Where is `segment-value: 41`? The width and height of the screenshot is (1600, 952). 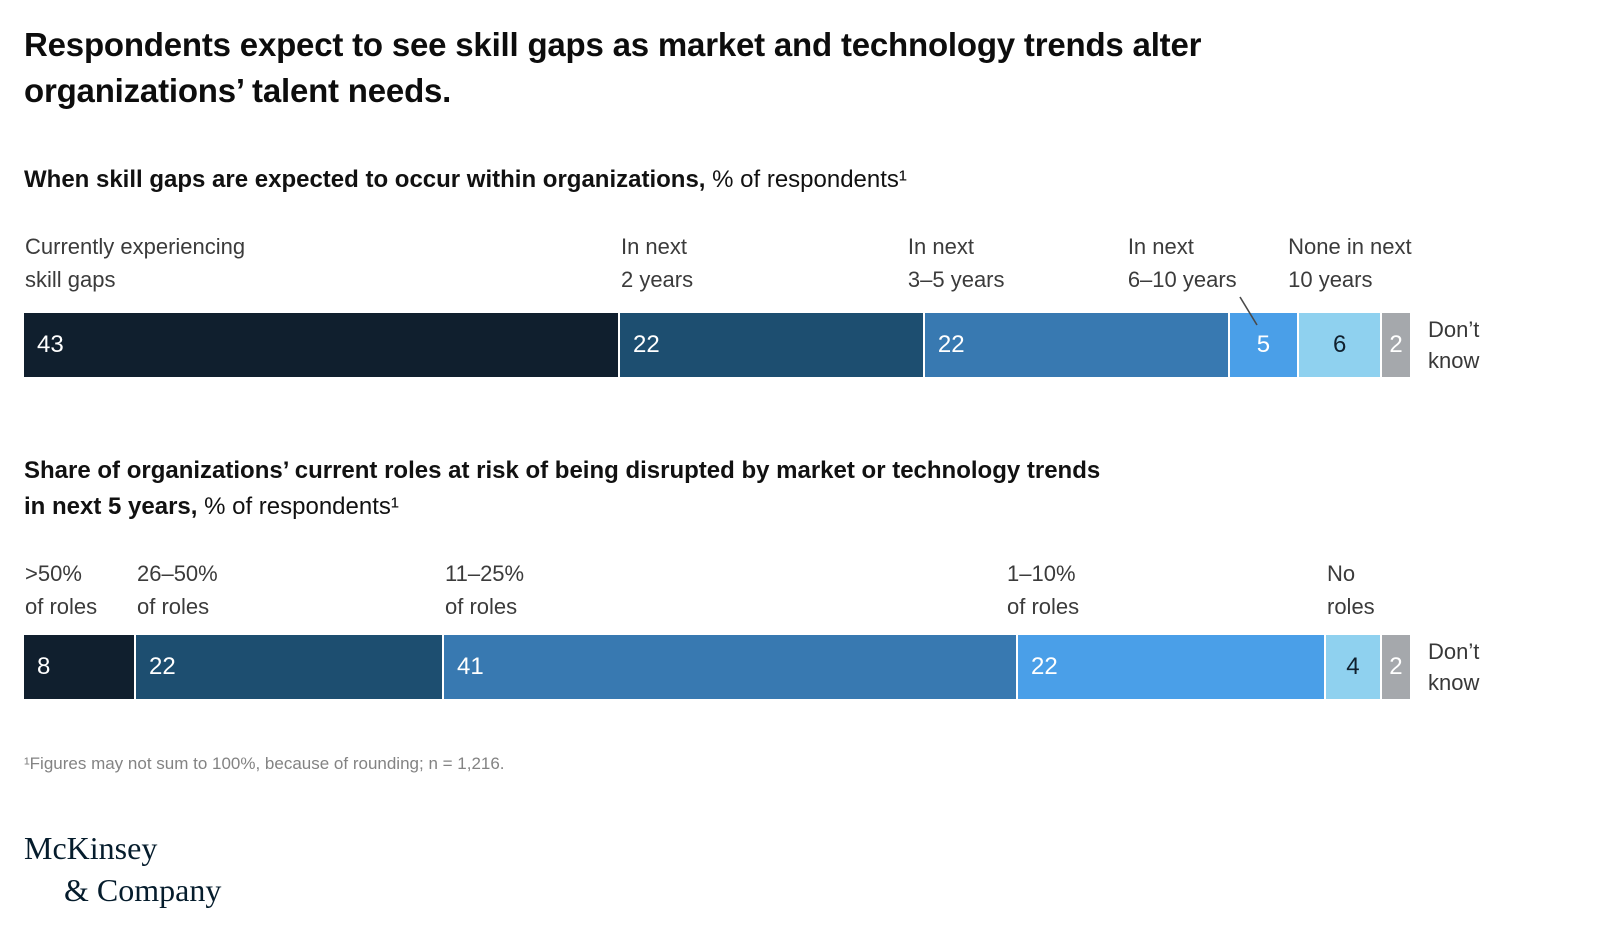
segment-value: 41 is located at coordinates (470, 666).